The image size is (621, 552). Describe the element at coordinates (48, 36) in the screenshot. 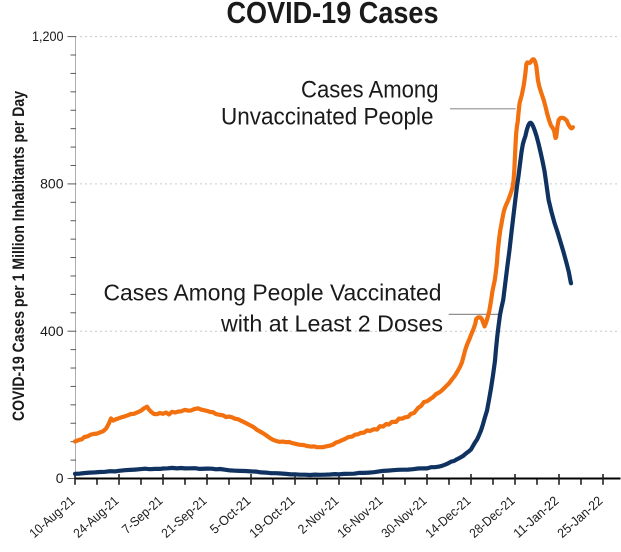

I see `svg-text: 1,200` at that location.